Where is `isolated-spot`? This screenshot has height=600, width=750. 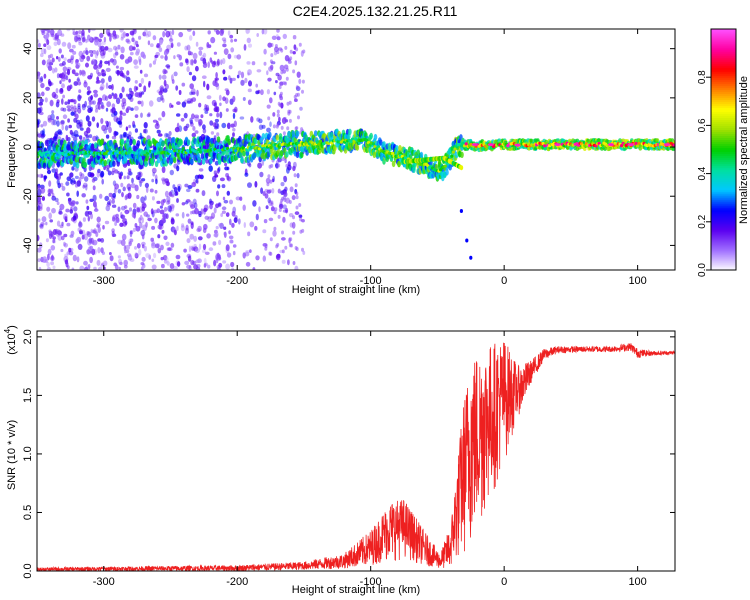
isolated-spot is located at coordinates (461, 211).